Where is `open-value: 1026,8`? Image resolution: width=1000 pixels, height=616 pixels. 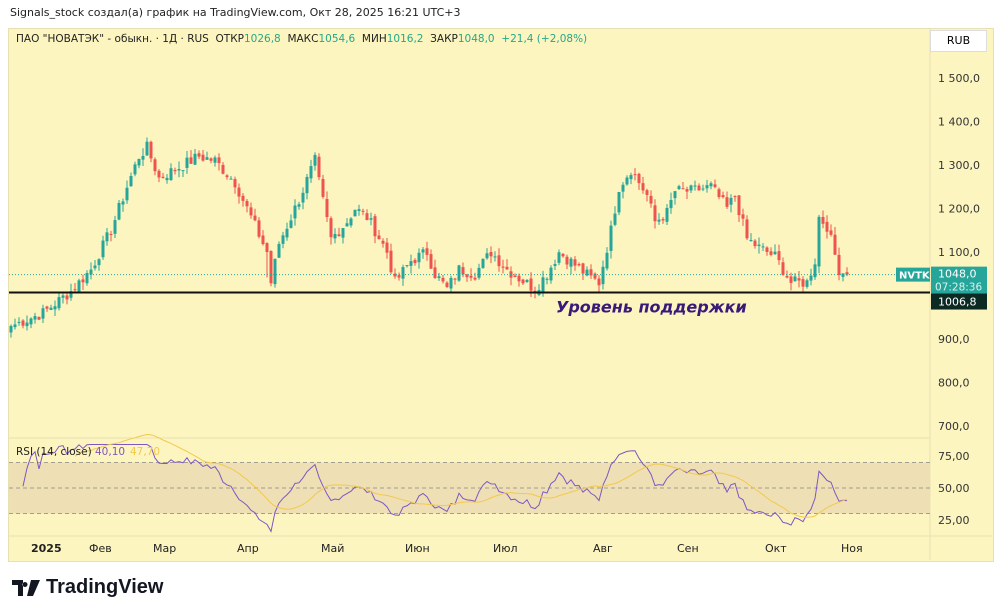
open-value: 1026,8 is located at coordinates (262, 39).